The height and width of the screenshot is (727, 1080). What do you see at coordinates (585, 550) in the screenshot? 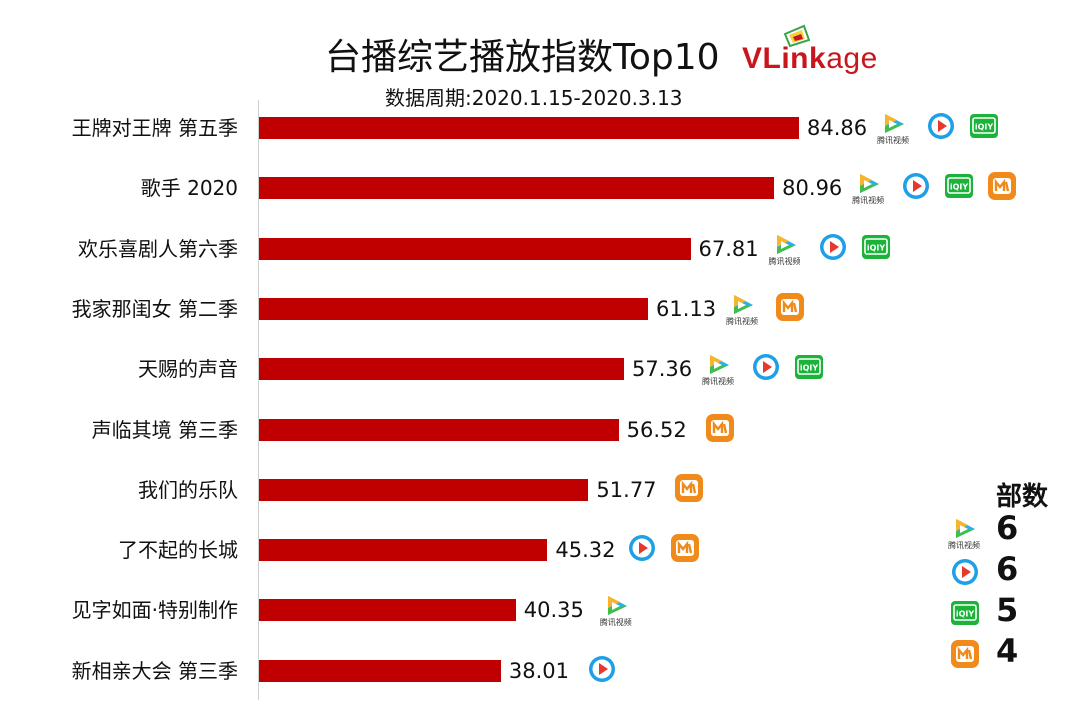
I see `bar-value-label: 45.32` at bounding box center [585, 550].